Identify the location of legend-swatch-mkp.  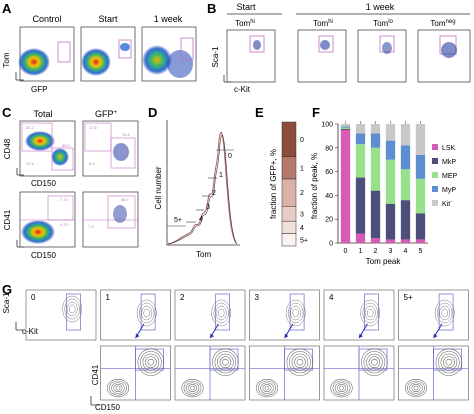
(435, 161).